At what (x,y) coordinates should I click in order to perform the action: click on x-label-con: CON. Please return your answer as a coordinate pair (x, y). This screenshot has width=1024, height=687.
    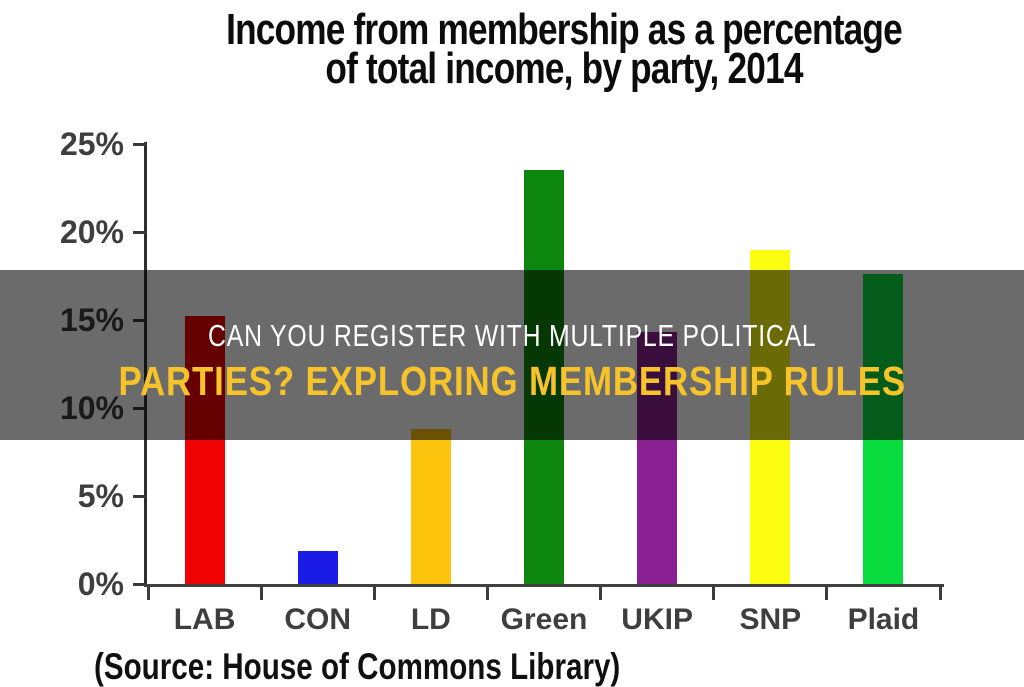
    Looking at the image, I should click on (318, 619).